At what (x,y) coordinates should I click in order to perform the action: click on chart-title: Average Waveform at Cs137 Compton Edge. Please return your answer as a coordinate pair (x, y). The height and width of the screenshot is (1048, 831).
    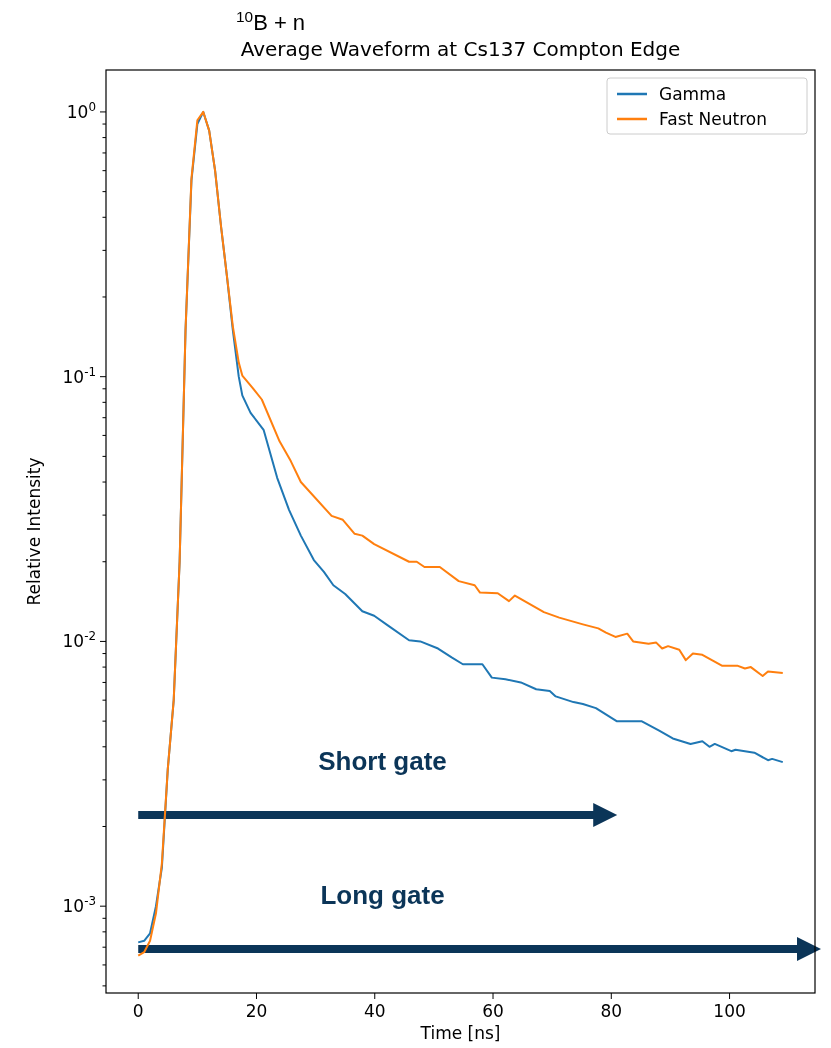
    Looking at the image, I should click on (460, 49).